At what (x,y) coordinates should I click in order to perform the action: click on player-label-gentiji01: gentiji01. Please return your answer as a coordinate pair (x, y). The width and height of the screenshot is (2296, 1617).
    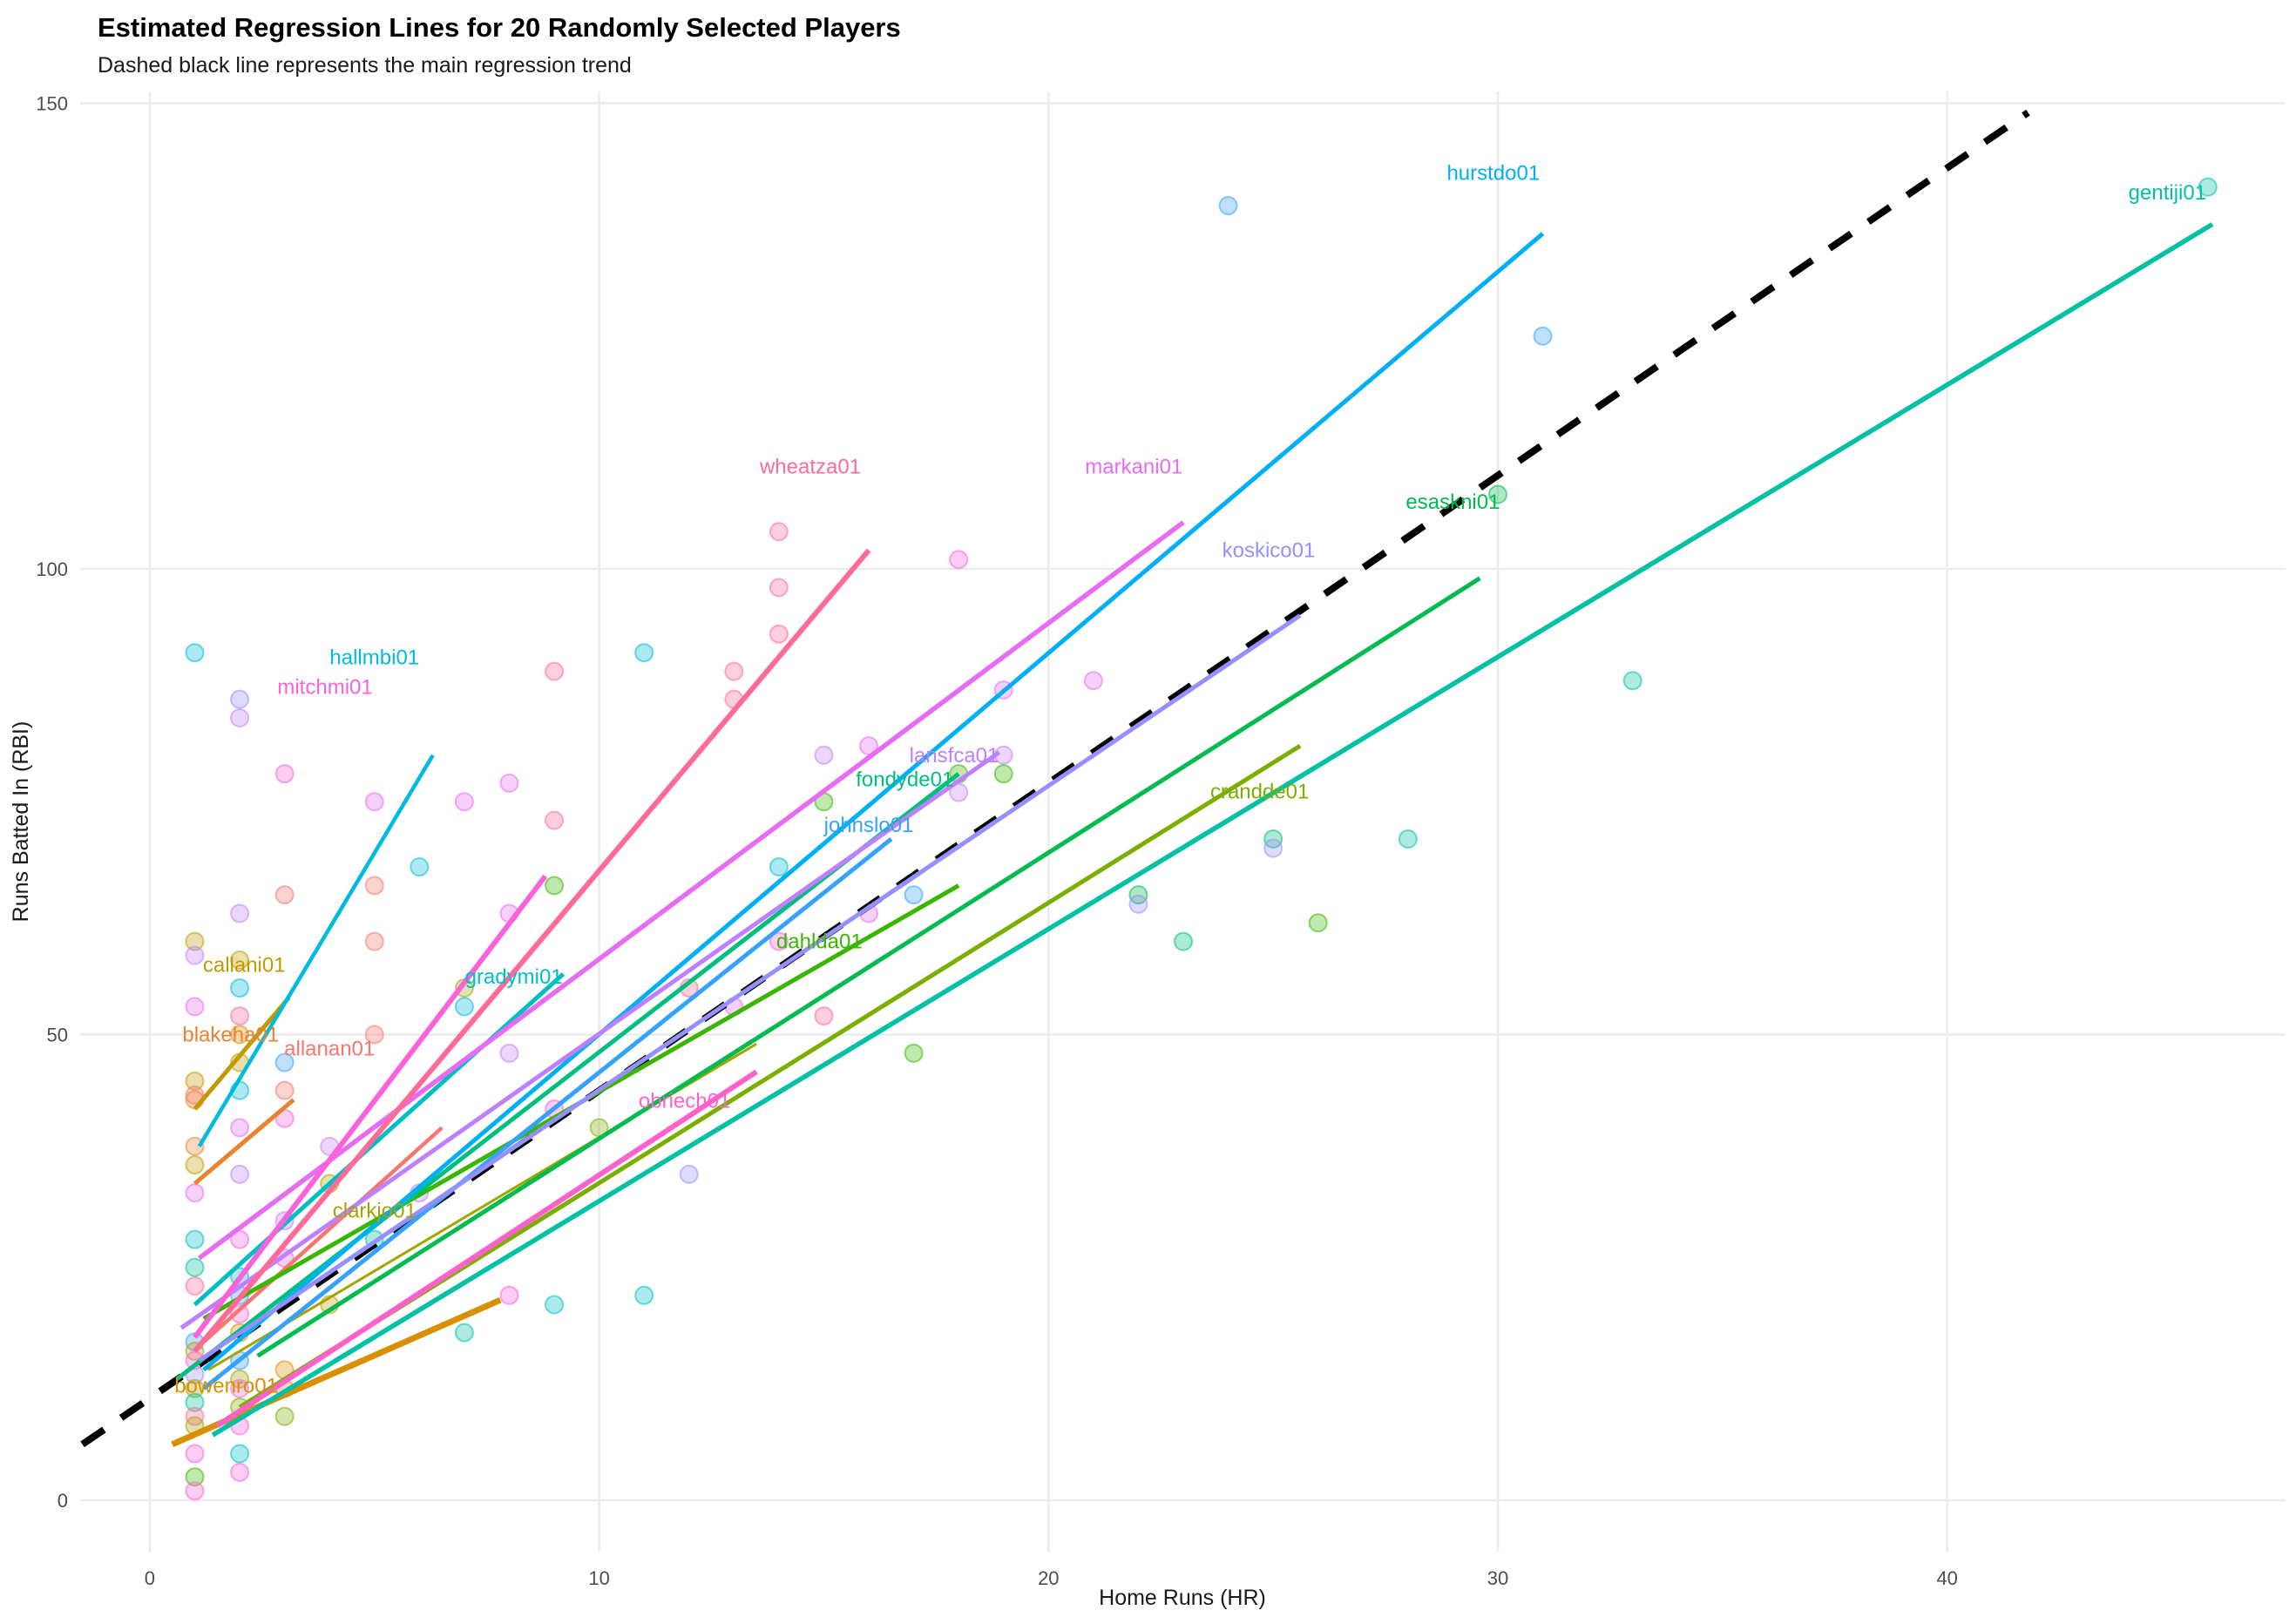
    Looking at the image, I should click on (2167, 193).